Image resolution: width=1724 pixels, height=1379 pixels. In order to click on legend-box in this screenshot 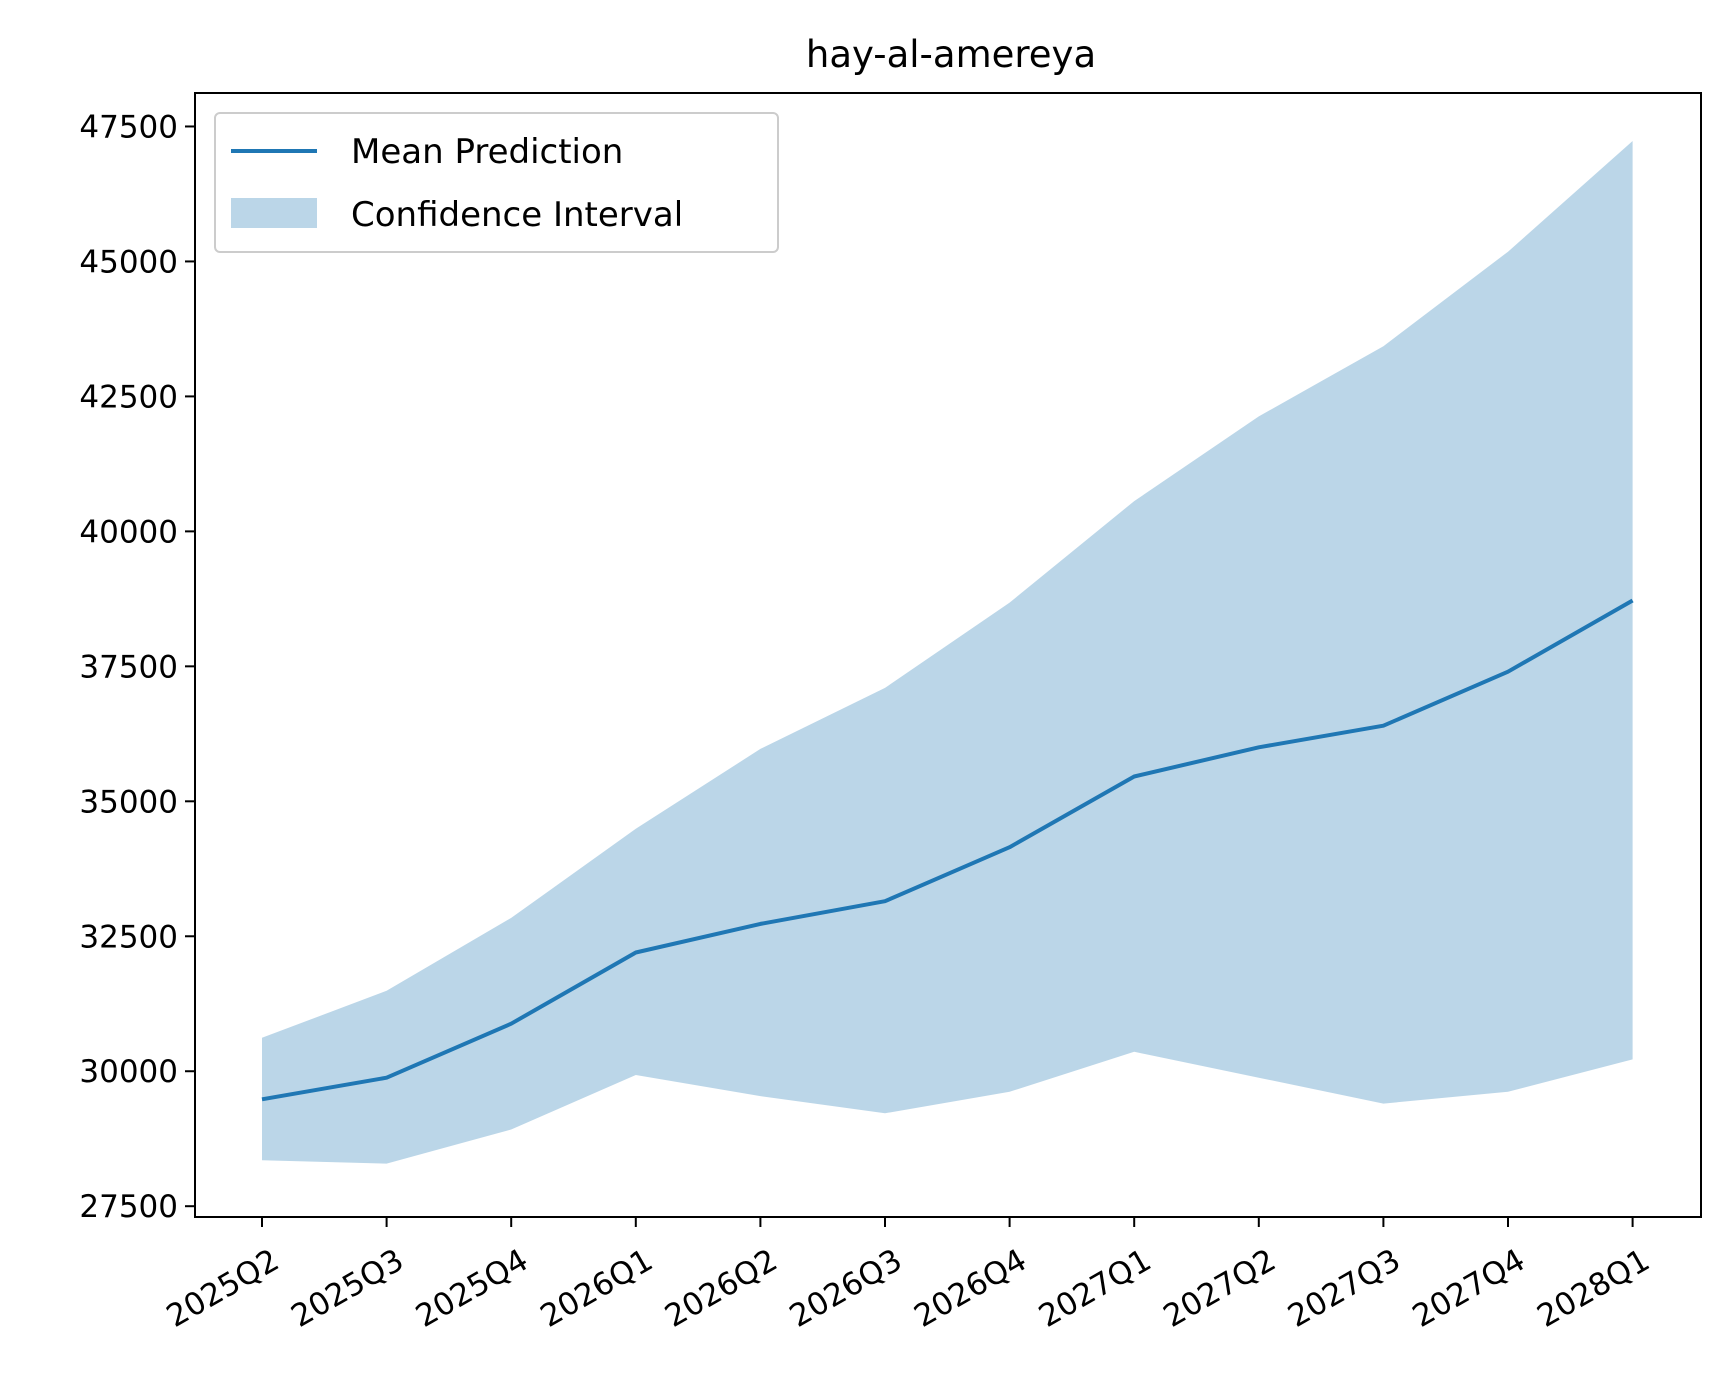, I will do `click(496, 182)`.